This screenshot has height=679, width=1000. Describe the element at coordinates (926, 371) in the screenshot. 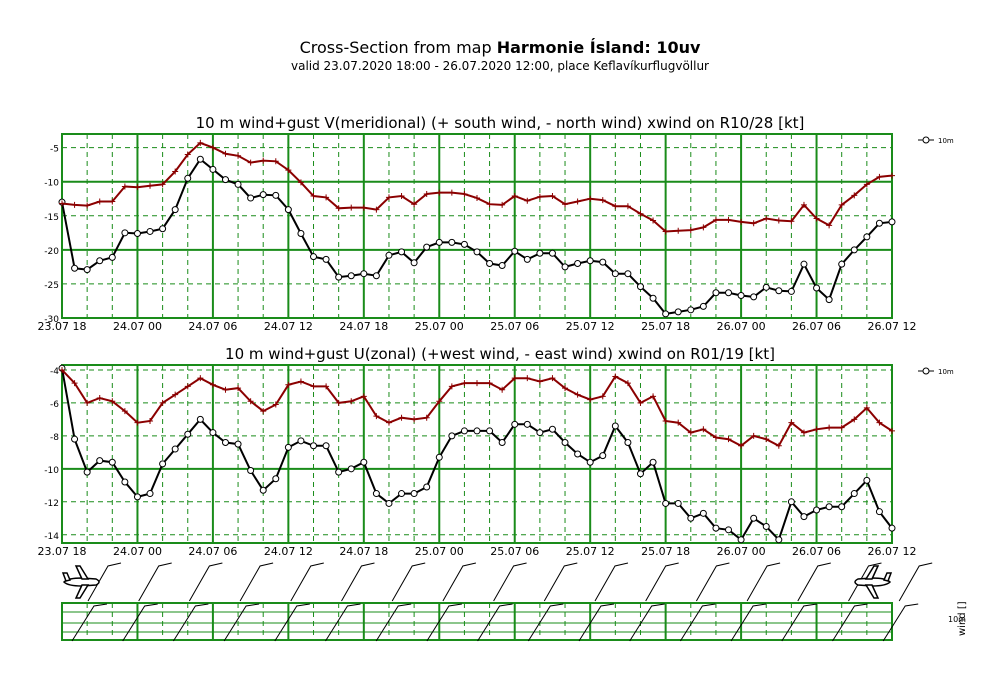

I see `legend-marker` at that location.